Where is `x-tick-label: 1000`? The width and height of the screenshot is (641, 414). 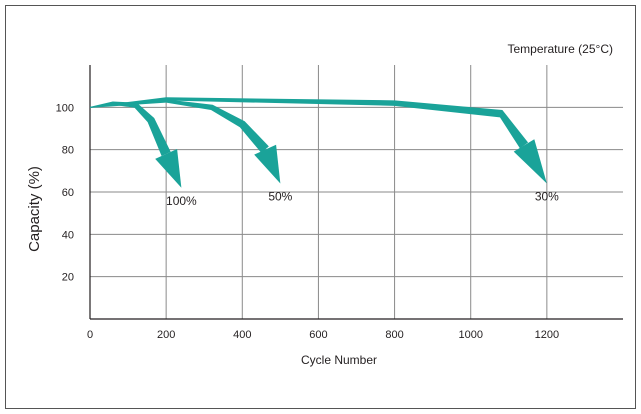 x-tick-label: 1000 is located at coordinates (470, 335).